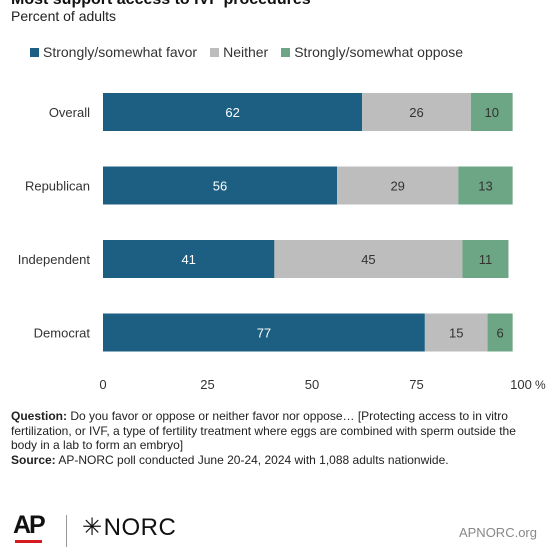 The width and height of the screenshot is (550, 550). I want to click on data-label-democrat-1: 15, so click(456, 333).